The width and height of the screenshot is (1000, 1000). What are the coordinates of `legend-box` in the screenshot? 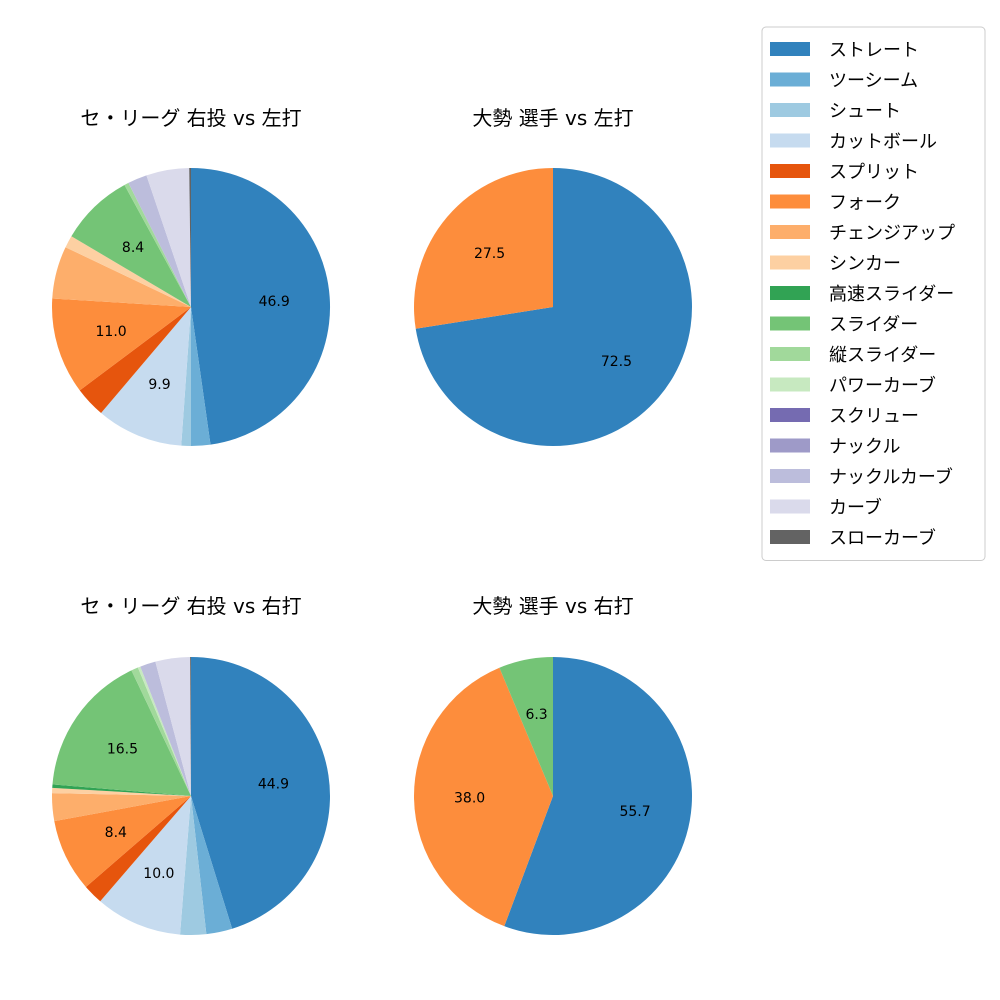 It's located at (873, 293).